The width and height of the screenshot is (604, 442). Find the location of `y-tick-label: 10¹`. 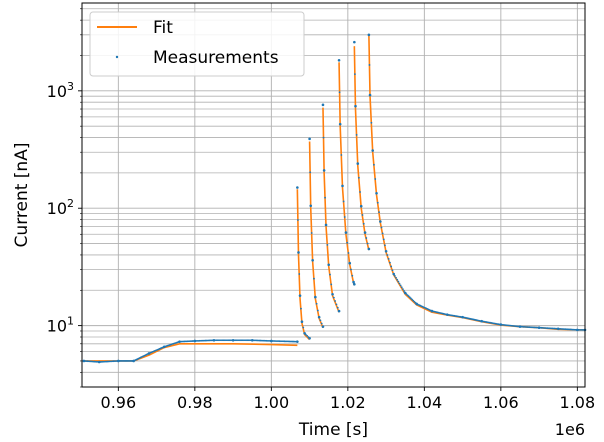

y-tick-label: 10¹ is located at coordinates (60, 325).